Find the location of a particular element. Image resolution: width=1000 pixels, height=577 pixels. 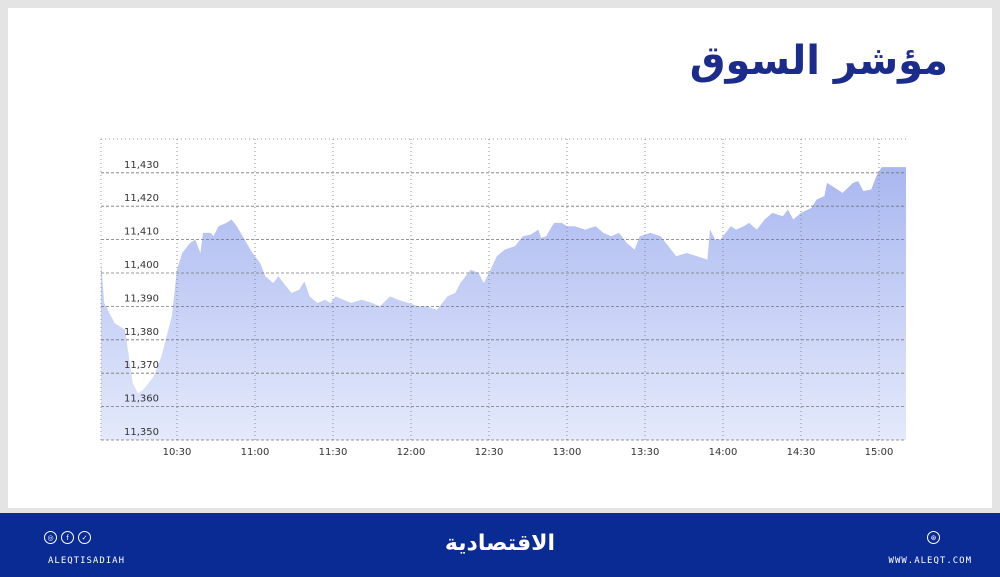

y-tick-label: 11,350 is located at coordinates (141, 432).